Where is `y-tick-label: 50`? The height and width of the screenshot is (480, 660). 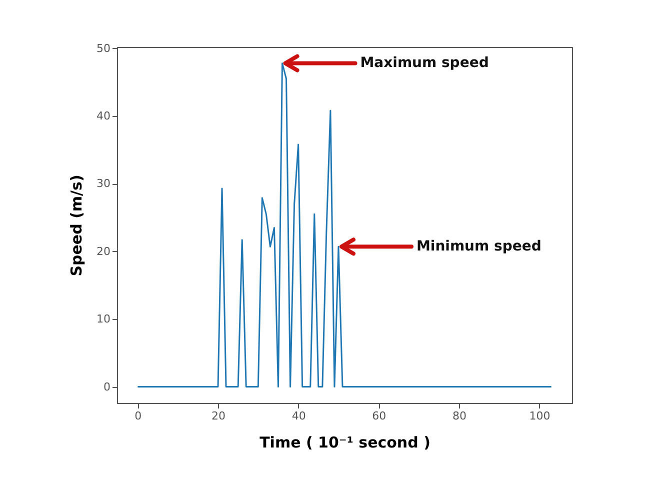 y-tick-label: 50 is located at coordinates (103, 48).